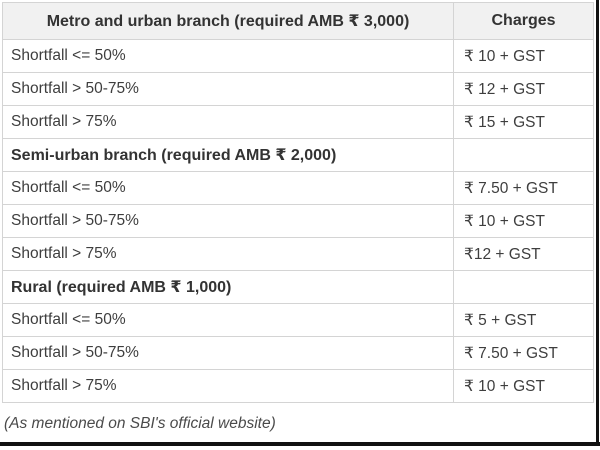 The width and height of the screenshot is (600, 450). I want to click on table-row: Shortfall > 50-75% ₹ 12 + GST, so click(298, 89).